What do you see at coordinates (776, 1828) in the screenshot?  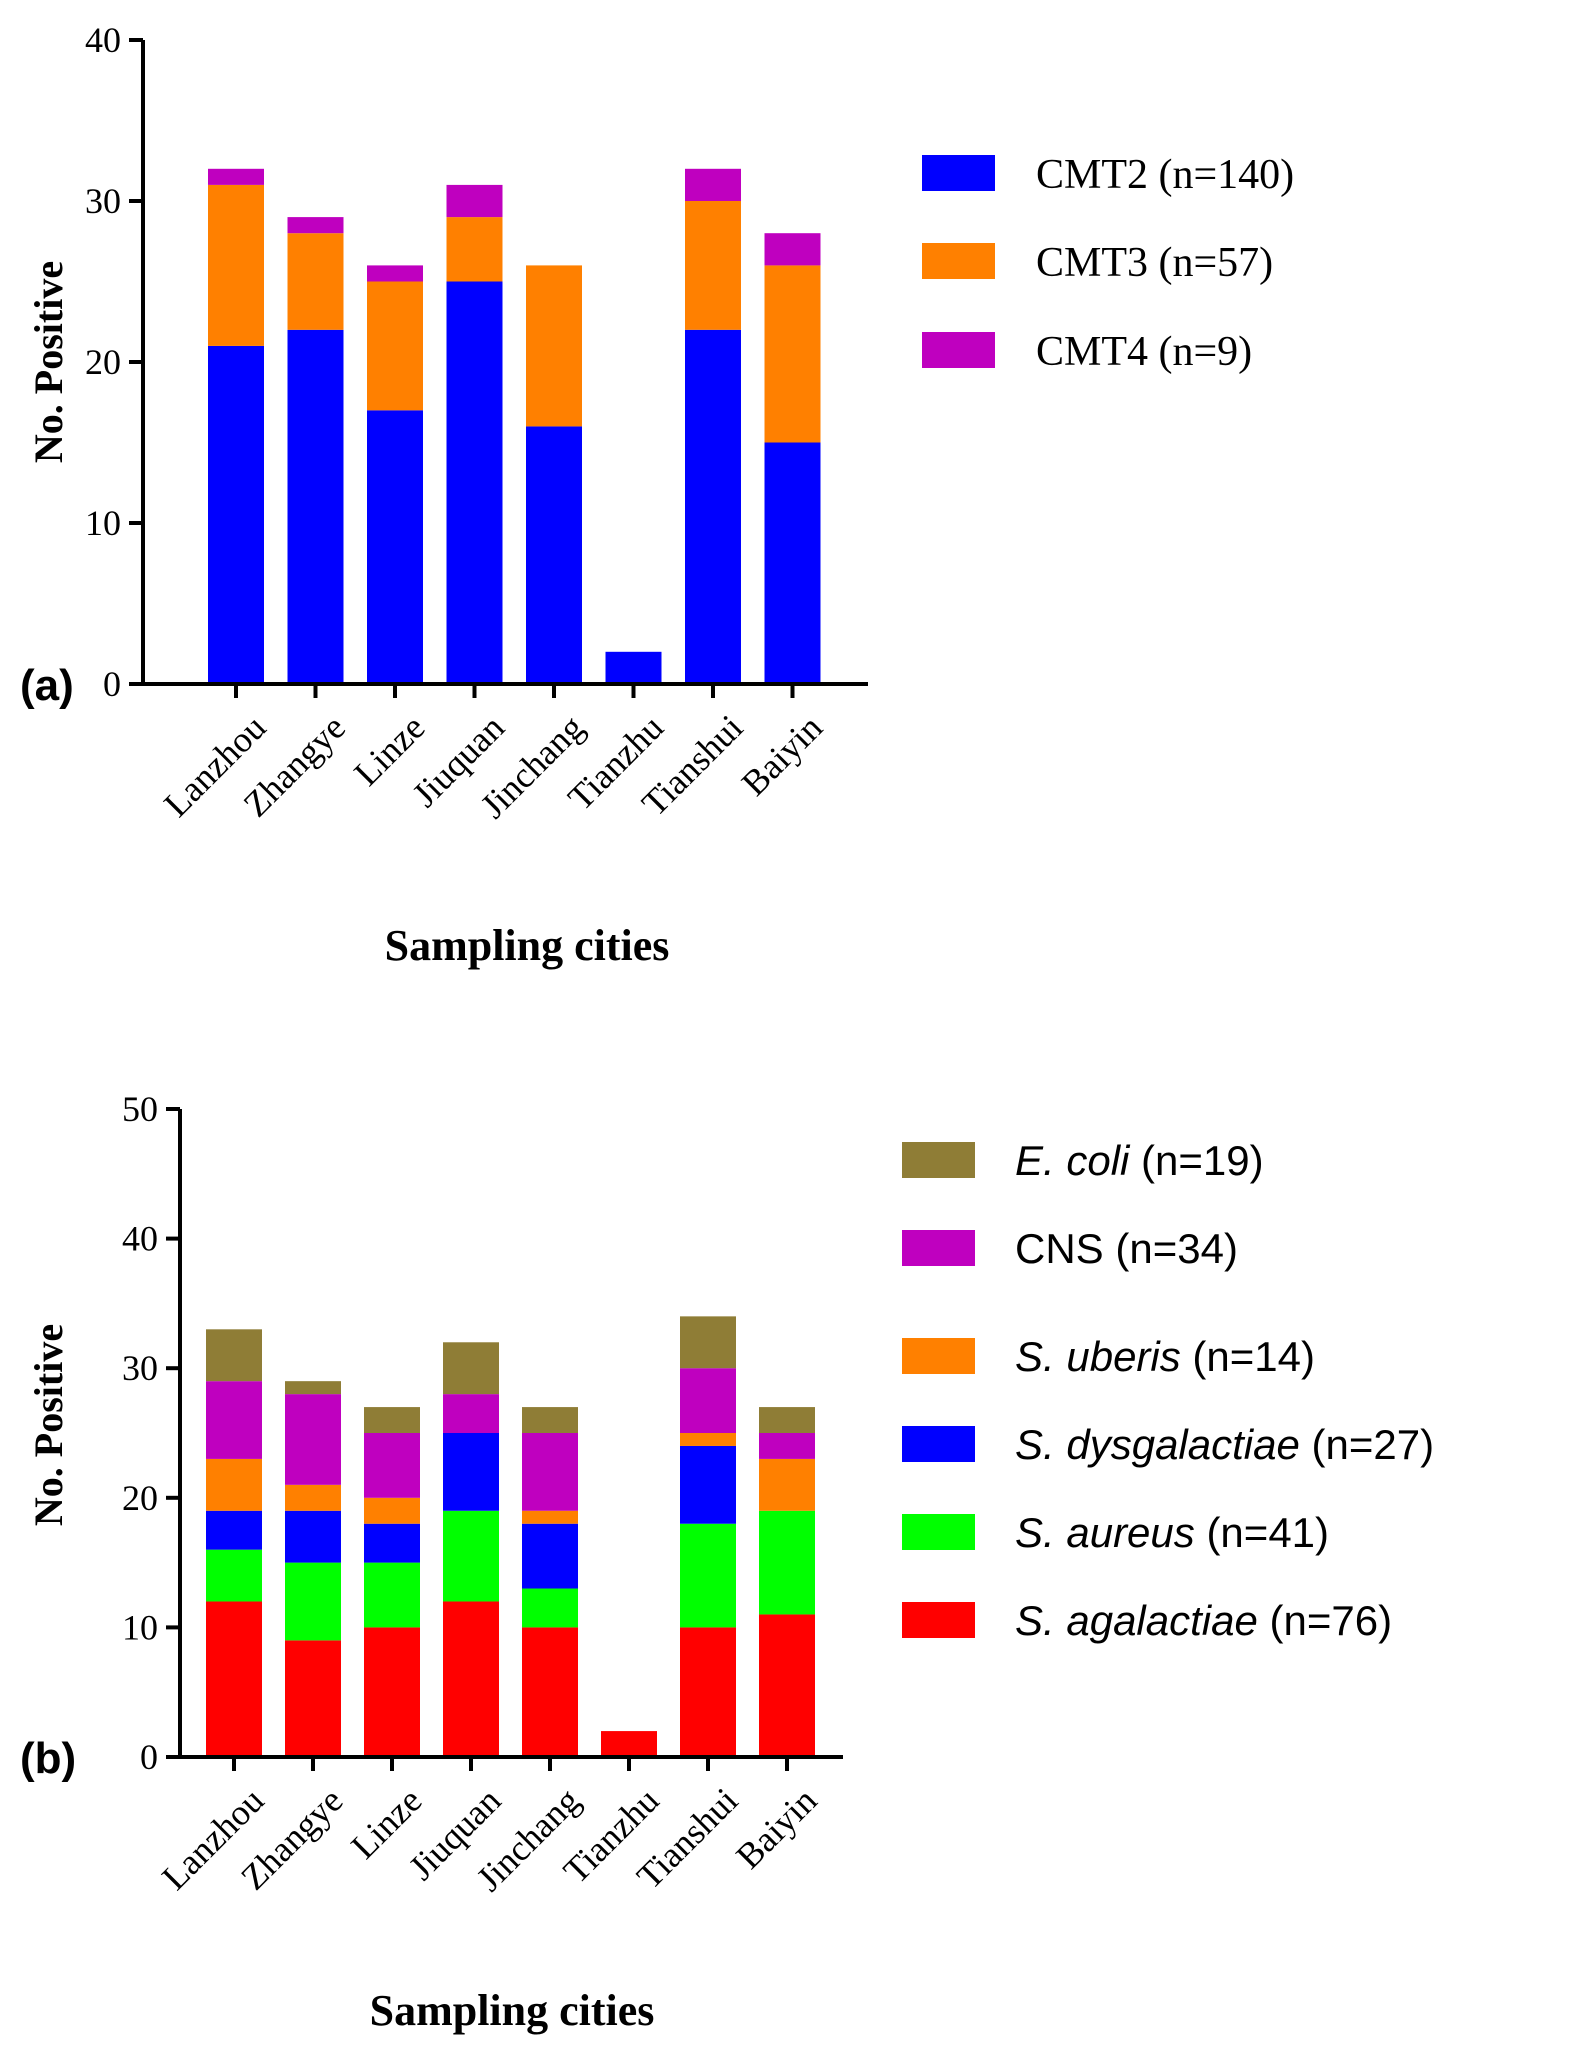 I see `panel-b-category-label-baiyin: Baiyin` at bounding box center [776, 1828].